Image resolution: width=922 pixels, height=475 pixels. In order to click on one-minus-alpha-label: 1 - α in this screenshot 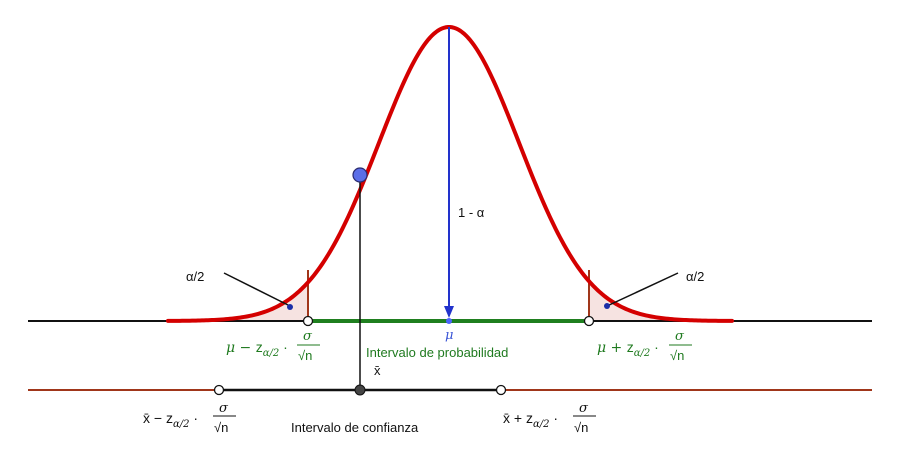, I will do `click(471, 212)`.